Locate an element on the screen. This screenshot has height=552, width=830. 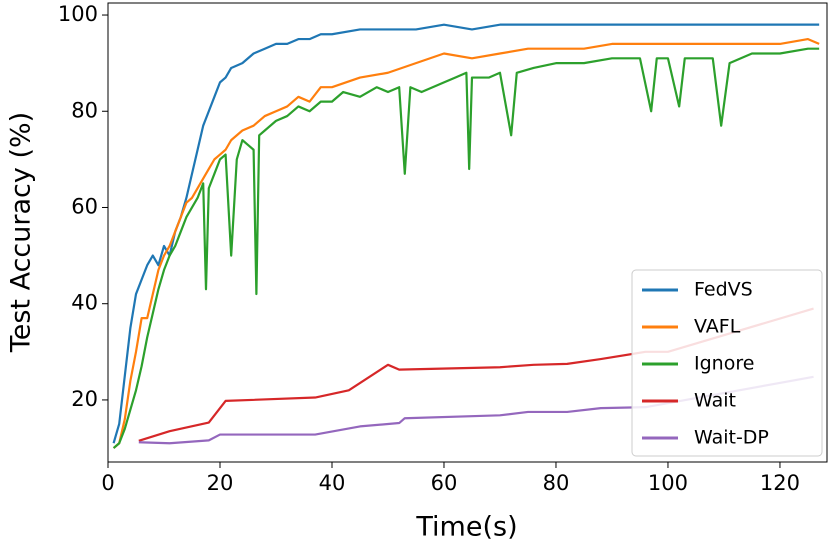
legend-box is located at coordinates (727, 363).